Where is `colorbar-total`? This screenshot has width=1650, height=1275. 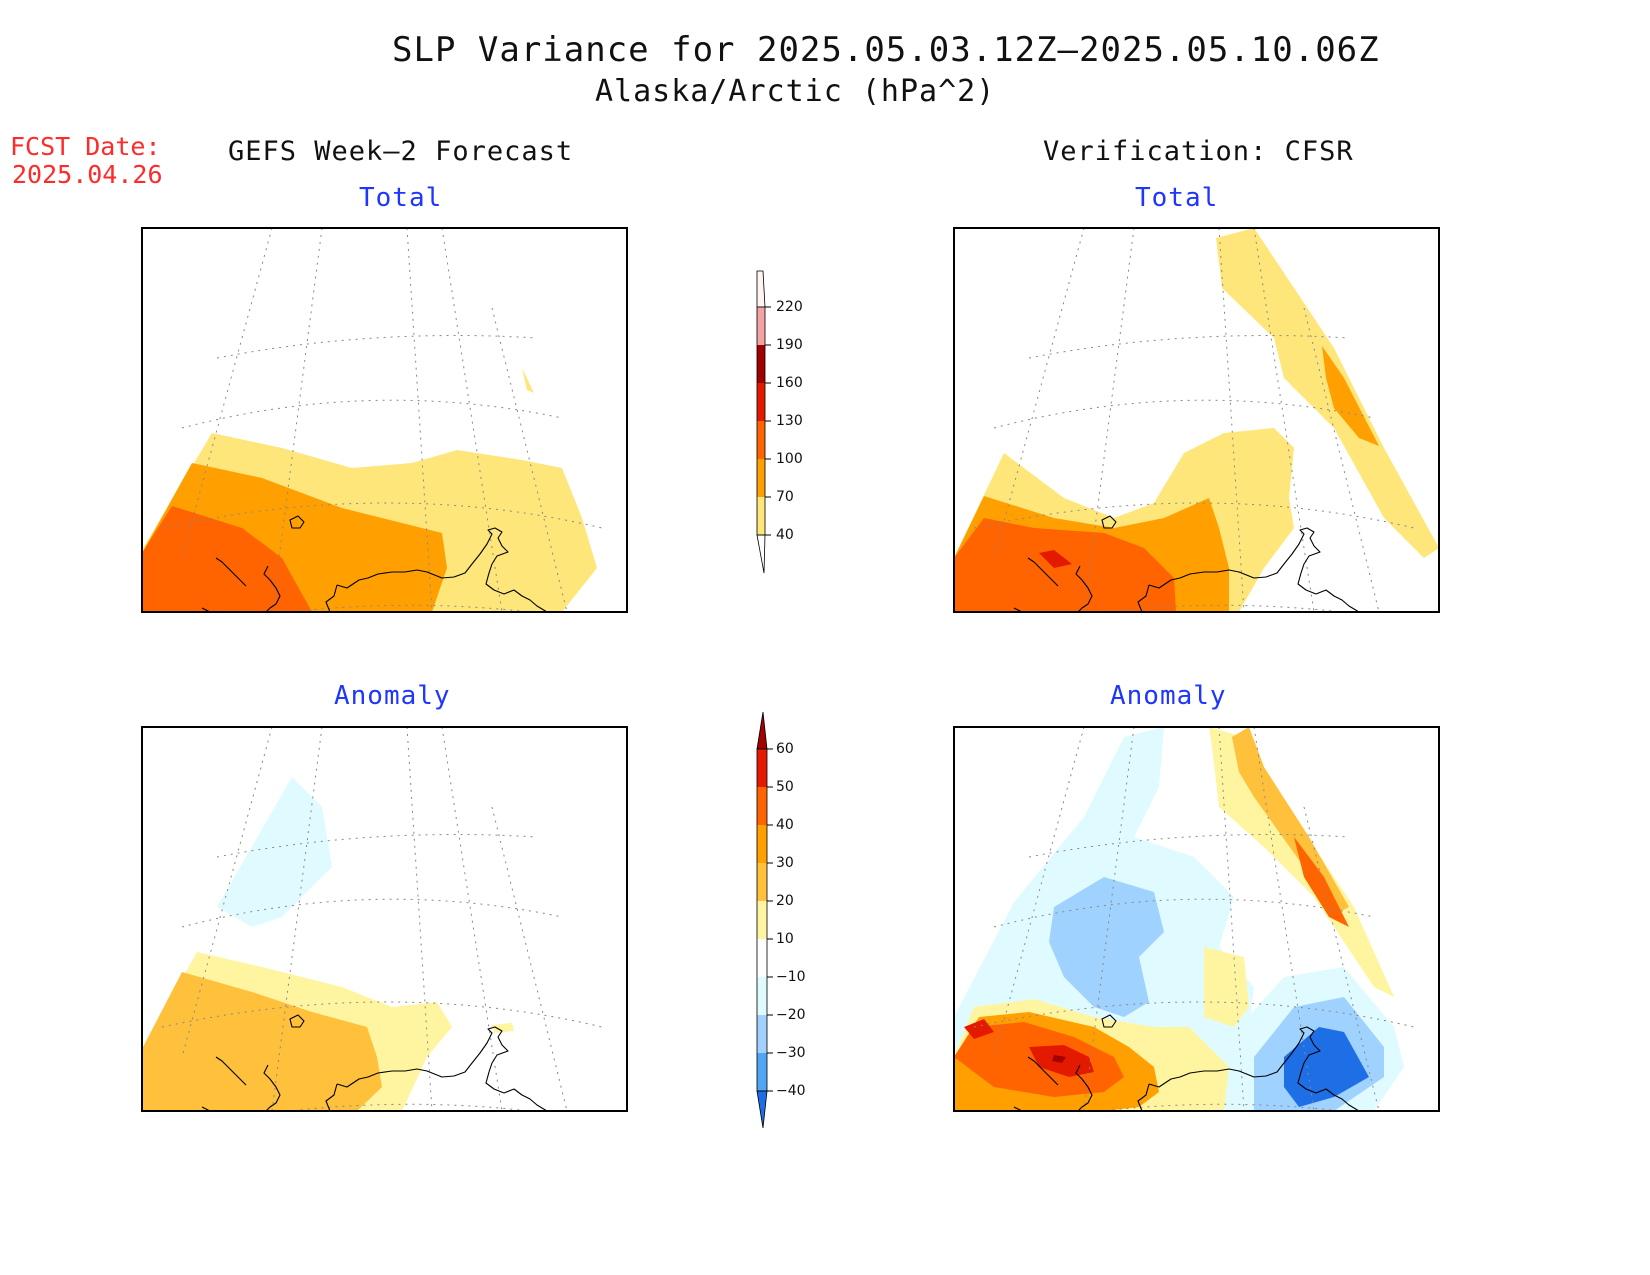
colorbar-total is located at coordinates (764, 422).